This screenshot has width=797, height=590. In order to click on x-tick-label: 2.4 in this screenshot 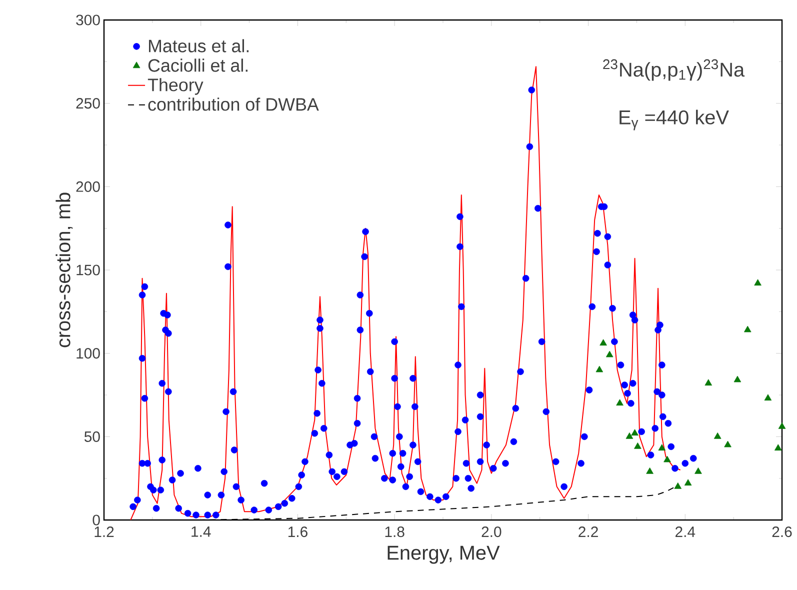, I will do `click(686, 531)`.